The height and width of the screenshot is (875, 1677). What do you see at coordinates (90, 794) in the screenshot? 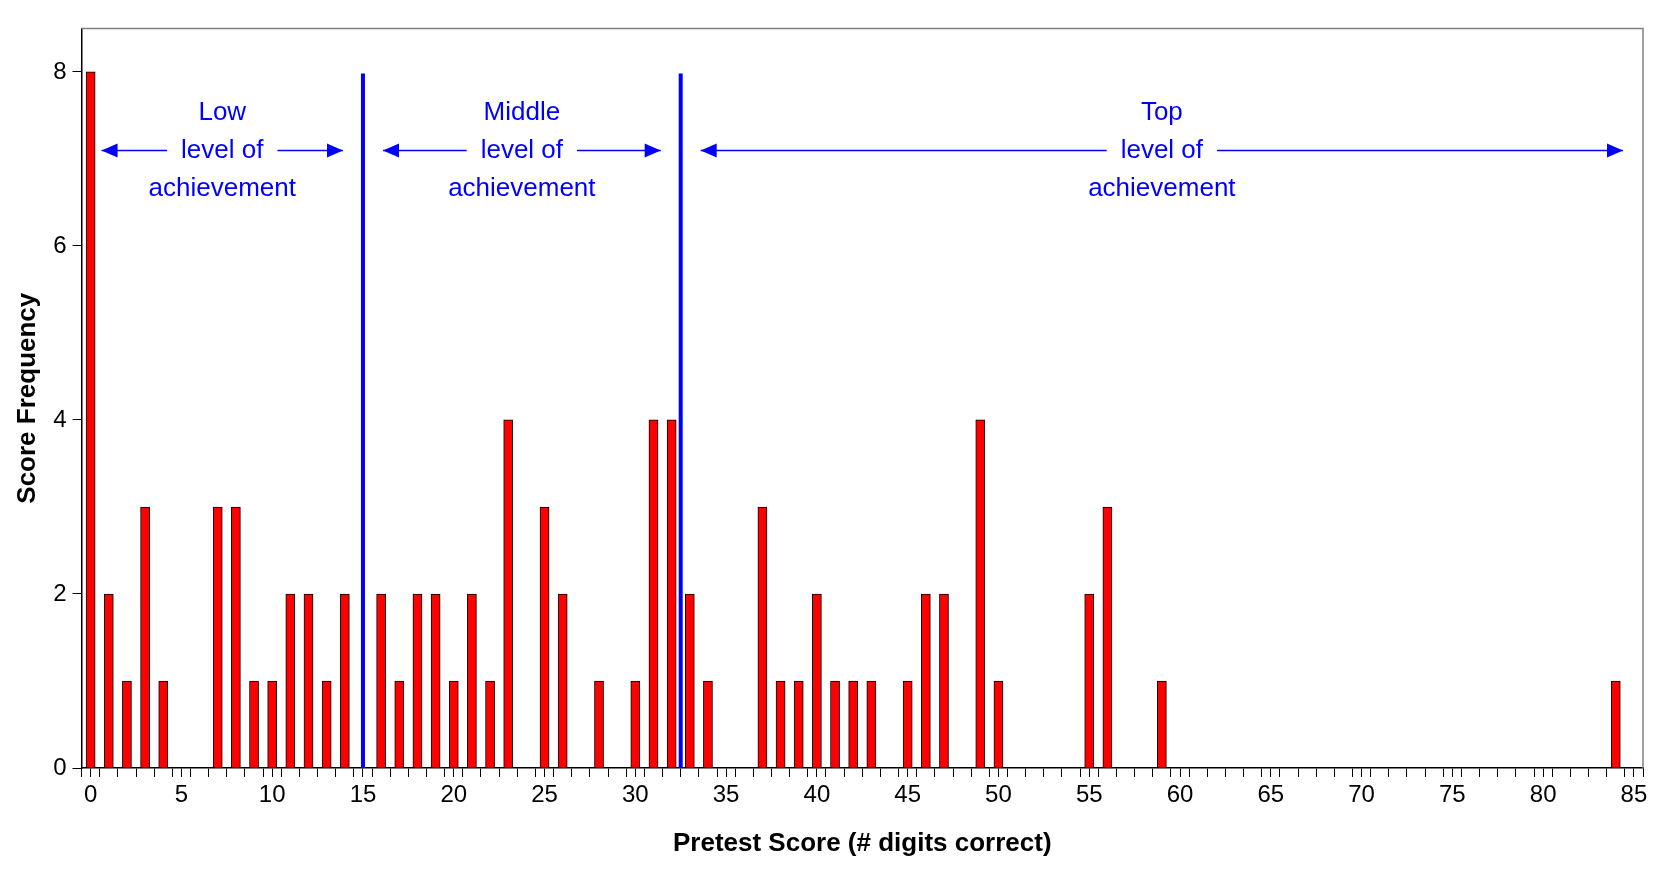
I see `x-tick-label: 0` at bounding box center [90, 794].